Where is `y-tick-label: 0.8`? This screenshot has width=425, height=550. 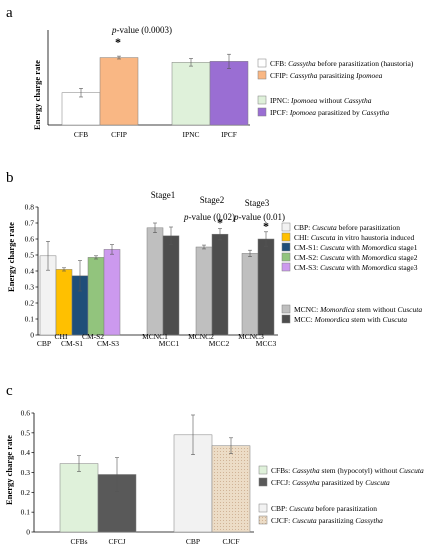 y-tick-label: 0.8 is located at coordinates (30, 207).